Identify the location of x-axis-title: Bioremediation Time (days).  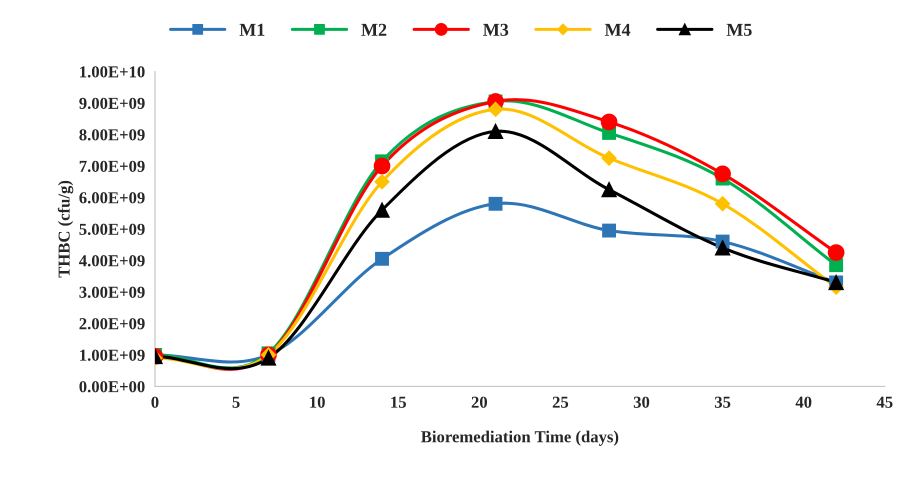
(519, 438).